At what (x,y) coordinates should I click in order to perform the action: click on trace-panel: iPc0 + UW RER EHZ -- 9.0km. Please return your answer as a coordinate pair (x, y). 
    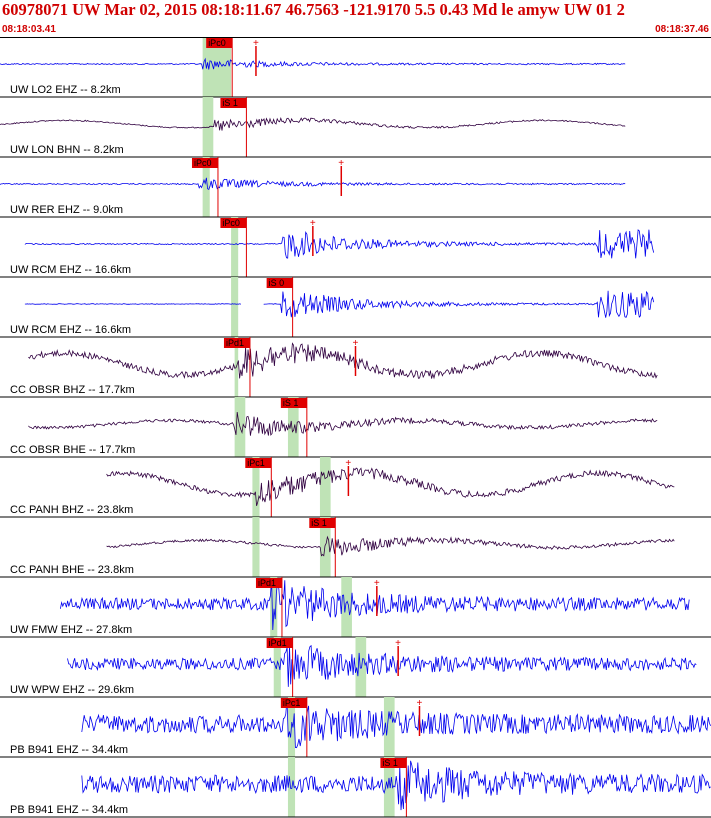
    Looking at the image, I should click on (355, 187).